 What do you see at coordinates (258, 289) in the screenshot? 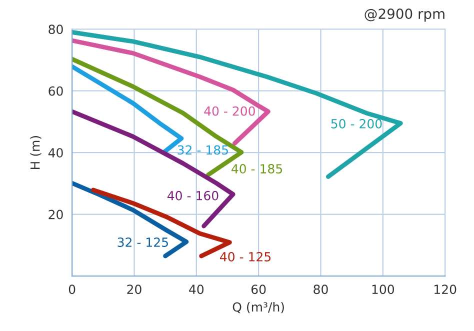
I see `x-tick-label: 60` at bounding box center [258, 289].